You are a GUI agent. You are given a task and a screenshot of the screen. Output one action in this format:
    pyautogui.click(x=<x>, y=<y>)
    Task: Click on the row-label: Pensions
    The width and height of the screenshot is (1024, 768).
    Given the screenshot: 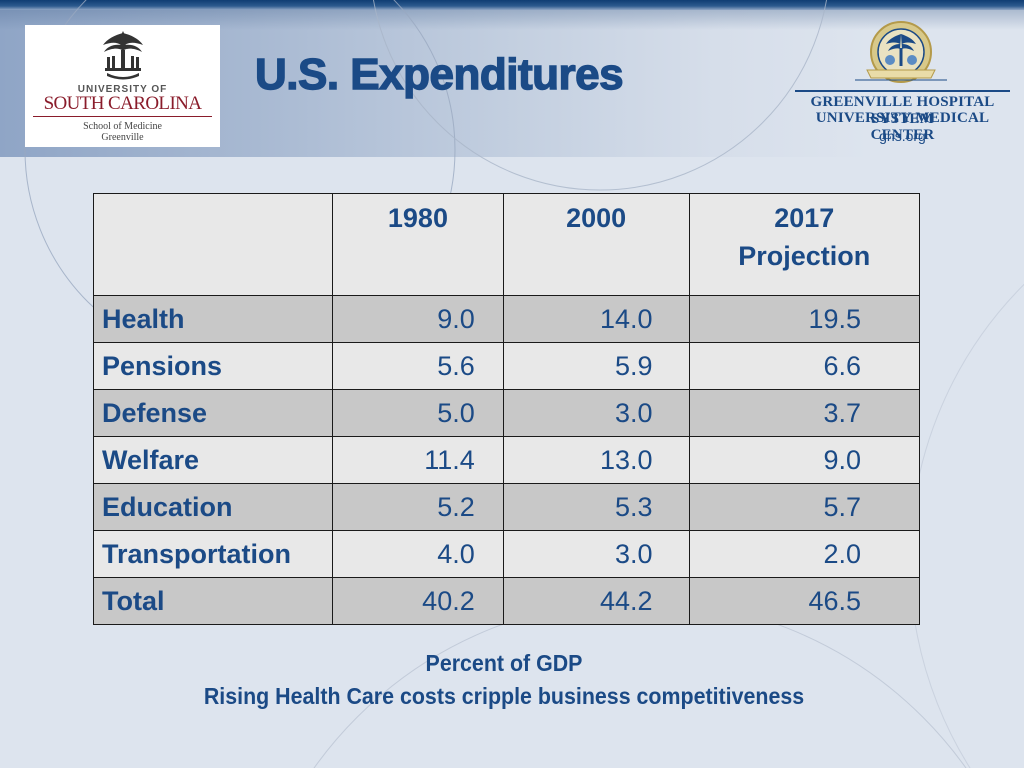 What is the action you would take?
    pyautogui.click(x=213, y=366)
    